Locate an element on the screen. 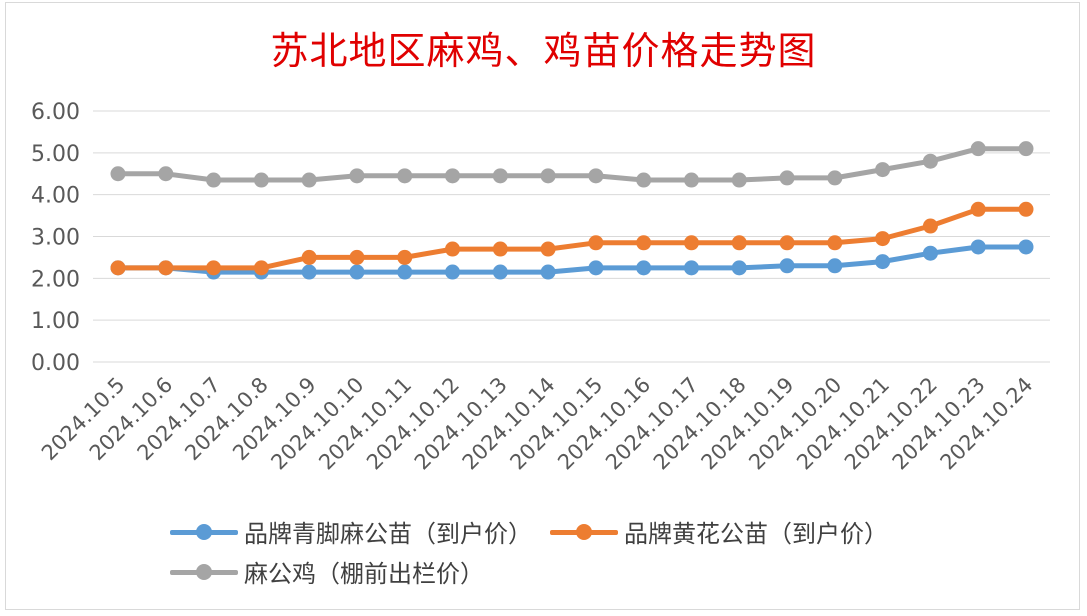  legend-entry-gray-rooster: 麻公鸡（棚前出栏价） is located at coordinates (327, 571).